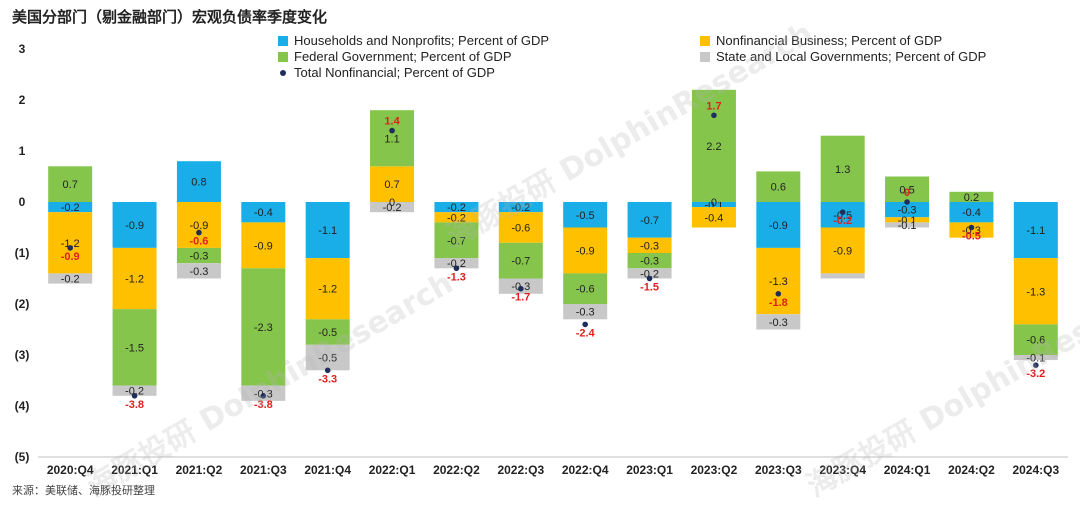 The image size is (1080, 505). What do you see at coordinates (392, 203) in the screenshot?
I see `bar-value-label-households: 0` at bounding box center [392, 203].